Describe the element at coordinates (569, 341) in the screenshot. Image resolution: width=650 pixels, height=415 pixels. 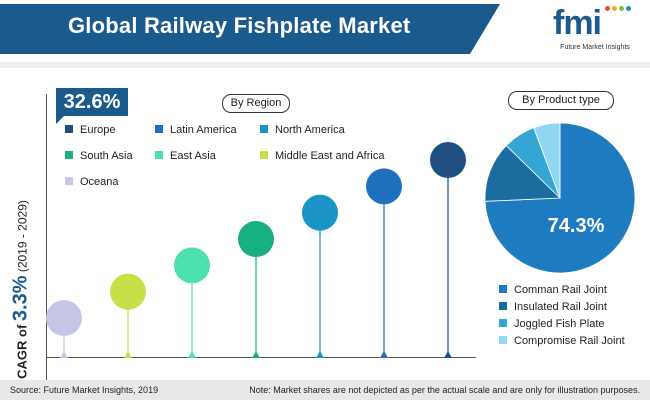
I see `pie-legend-label: Compromise Rail Joint` at that location.